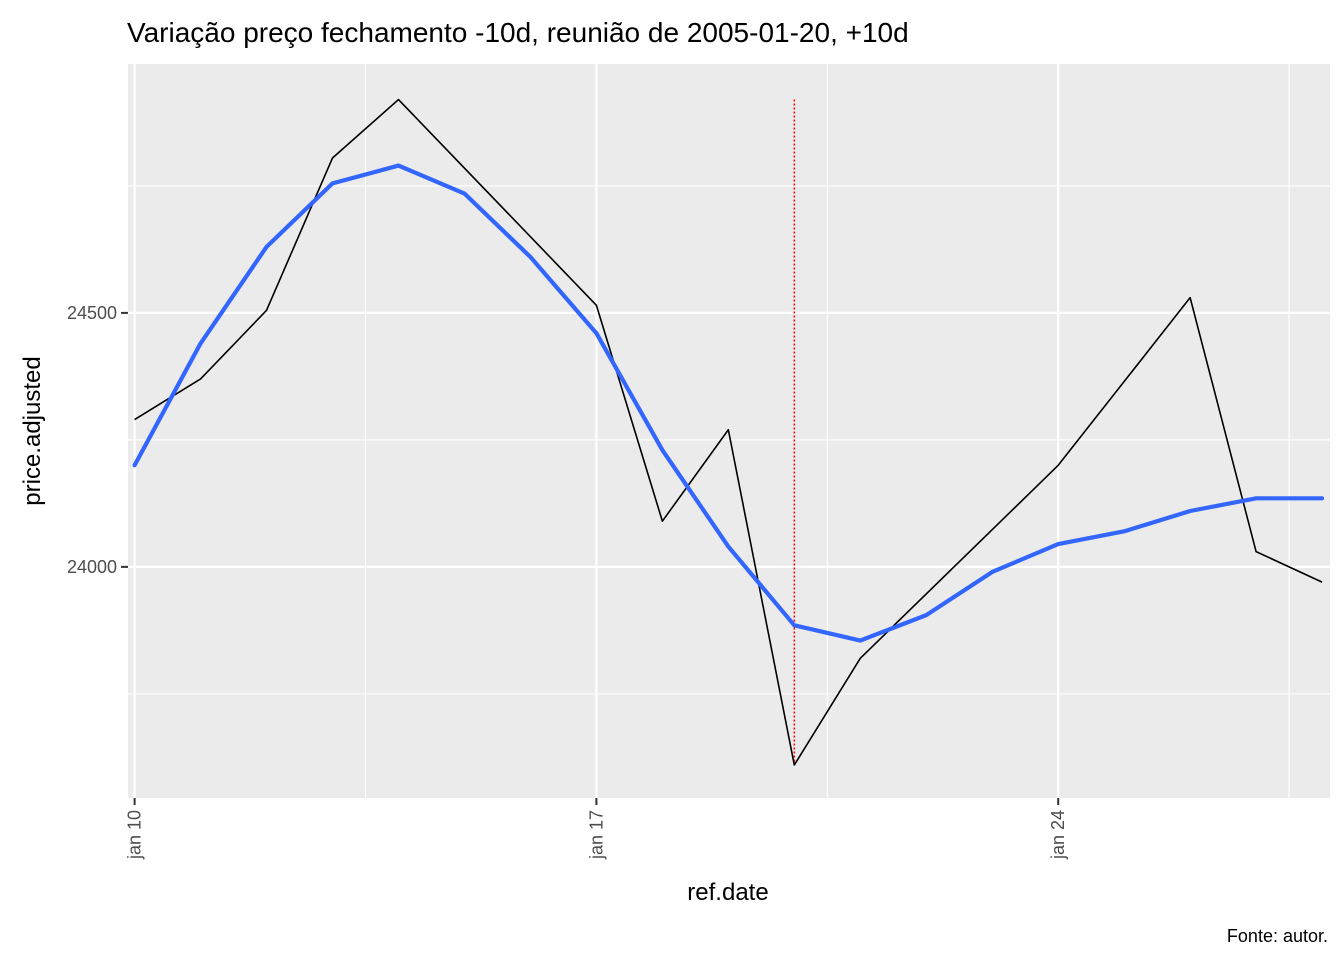 Image resolution: width=1344 pixels, height=960 pixels. Describe the element at coordinates (596, 835) in the screenshot. I see `x-tick-label: jan 17` at that location.